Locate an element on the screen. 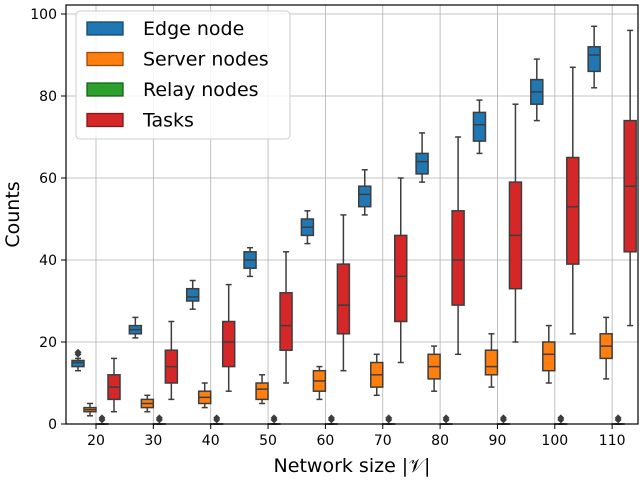 The image size is (642, 482). x-axis-label: Network size |𝒱| is located at coordinates (352, 466).